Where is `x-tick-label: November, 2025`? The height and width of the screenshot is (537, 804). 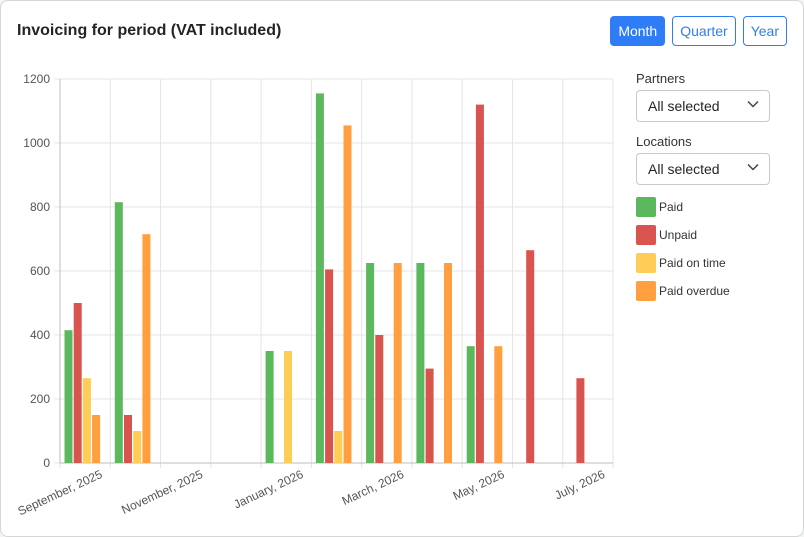 x-tick-label: November, 2025 is located at coordinates (162, 492).